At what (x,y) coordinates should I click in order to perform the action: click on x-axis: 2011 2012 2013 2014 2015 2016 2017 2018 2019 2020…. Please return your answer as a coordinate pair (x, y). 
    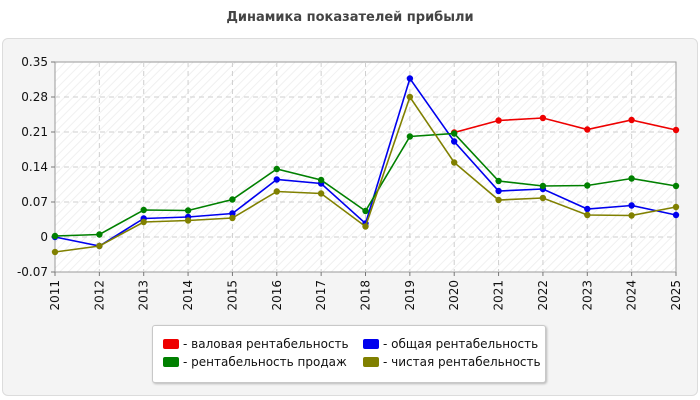
    Looking at the image, I should click on (365, 291).